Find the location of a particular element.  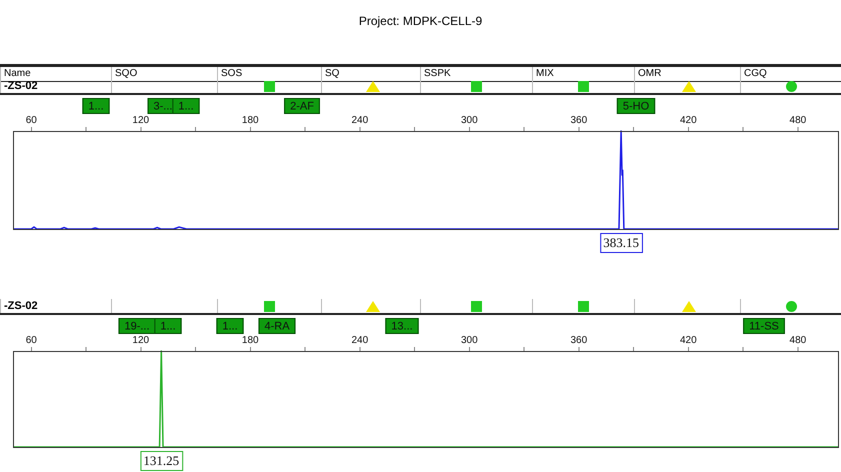

text: Name is located at coordinates (55, 74).